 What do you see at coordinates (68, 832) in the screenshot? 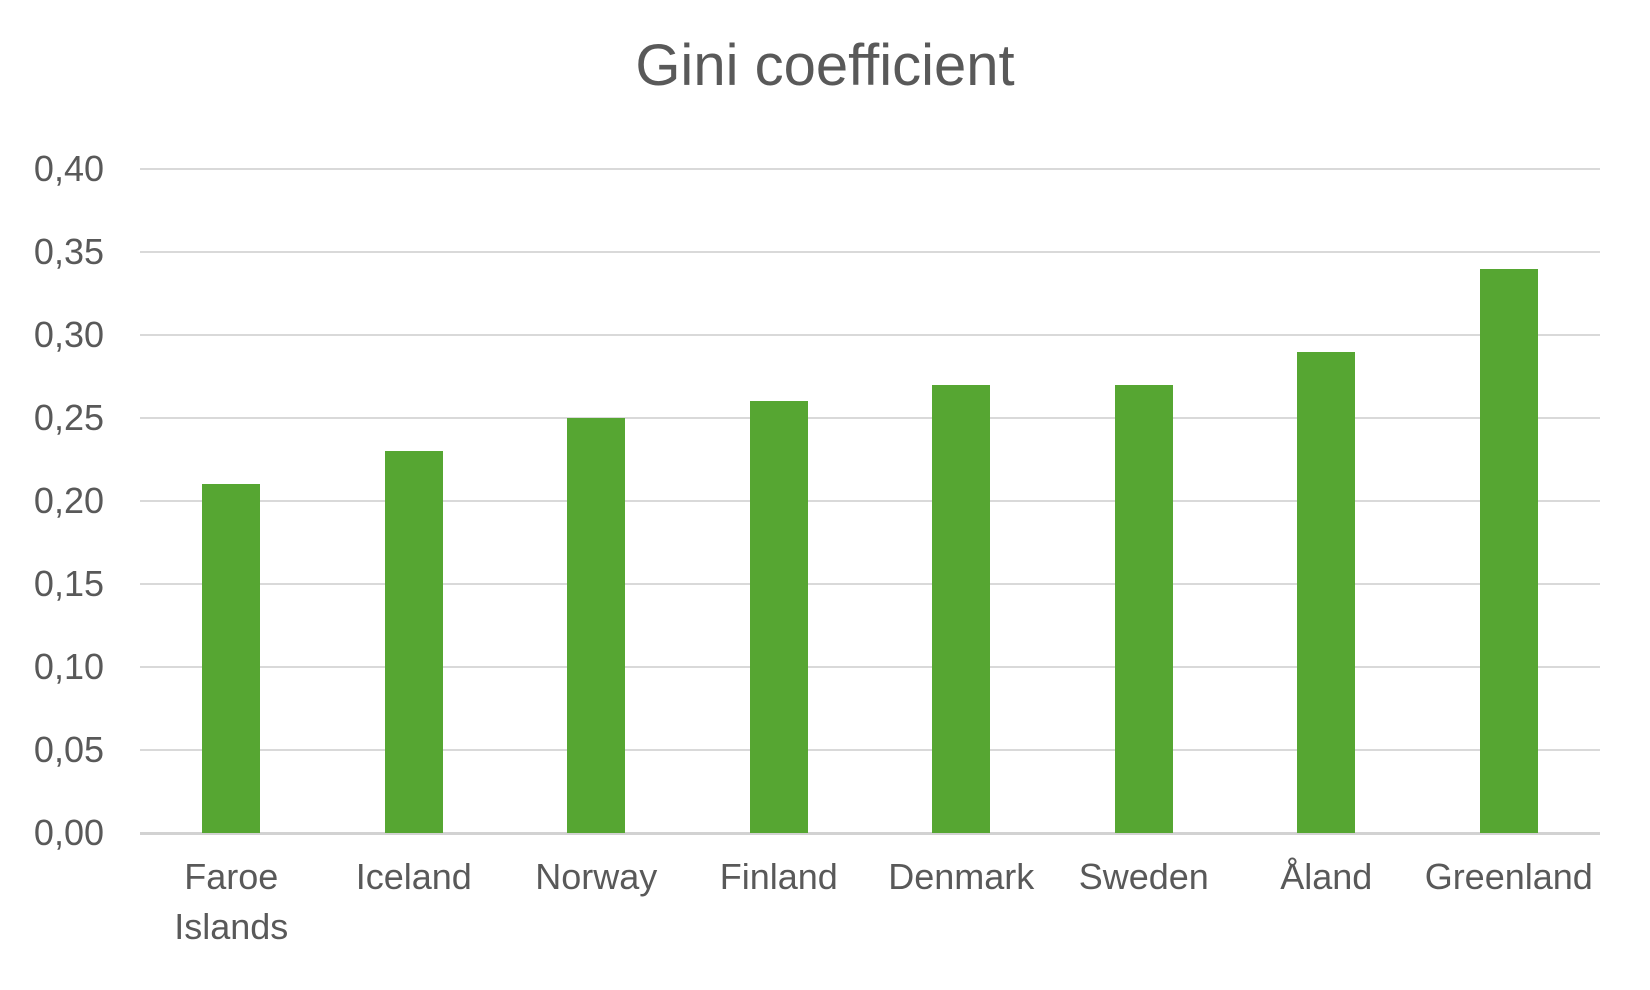
I see `y-tick-label: 0,00` at bounding box center [68, 832].